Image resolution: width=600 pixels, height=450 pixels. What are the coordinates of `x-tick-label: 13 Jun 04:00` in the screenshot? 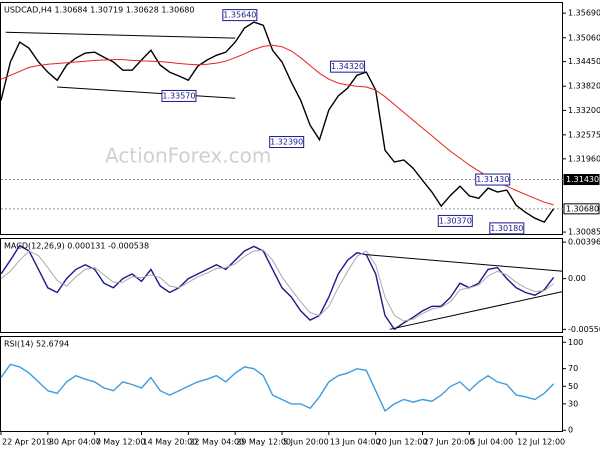 It's located at (355, 442).